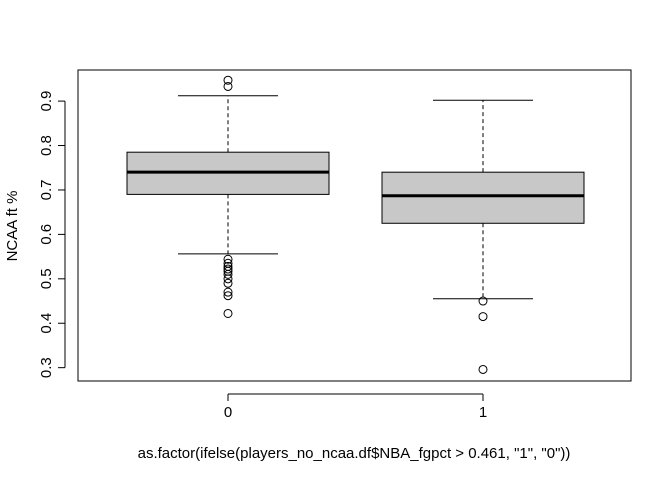  Describe the element at coordinates (12, 226) in the screenshot. I see `y-axis-label: NCAA ft %` at that location.